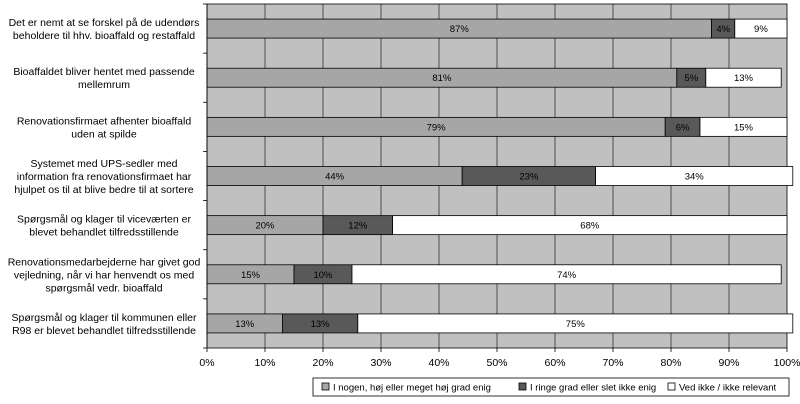  I want to click on x-tick-label: 90%, so click(728, 363).